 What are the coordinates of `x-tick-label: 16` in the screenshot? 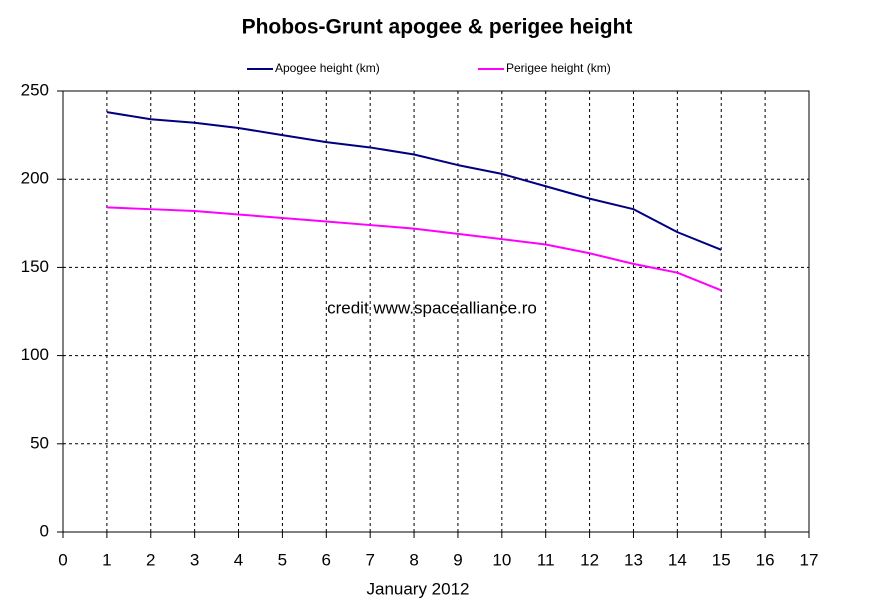 It's located at (765, 559).